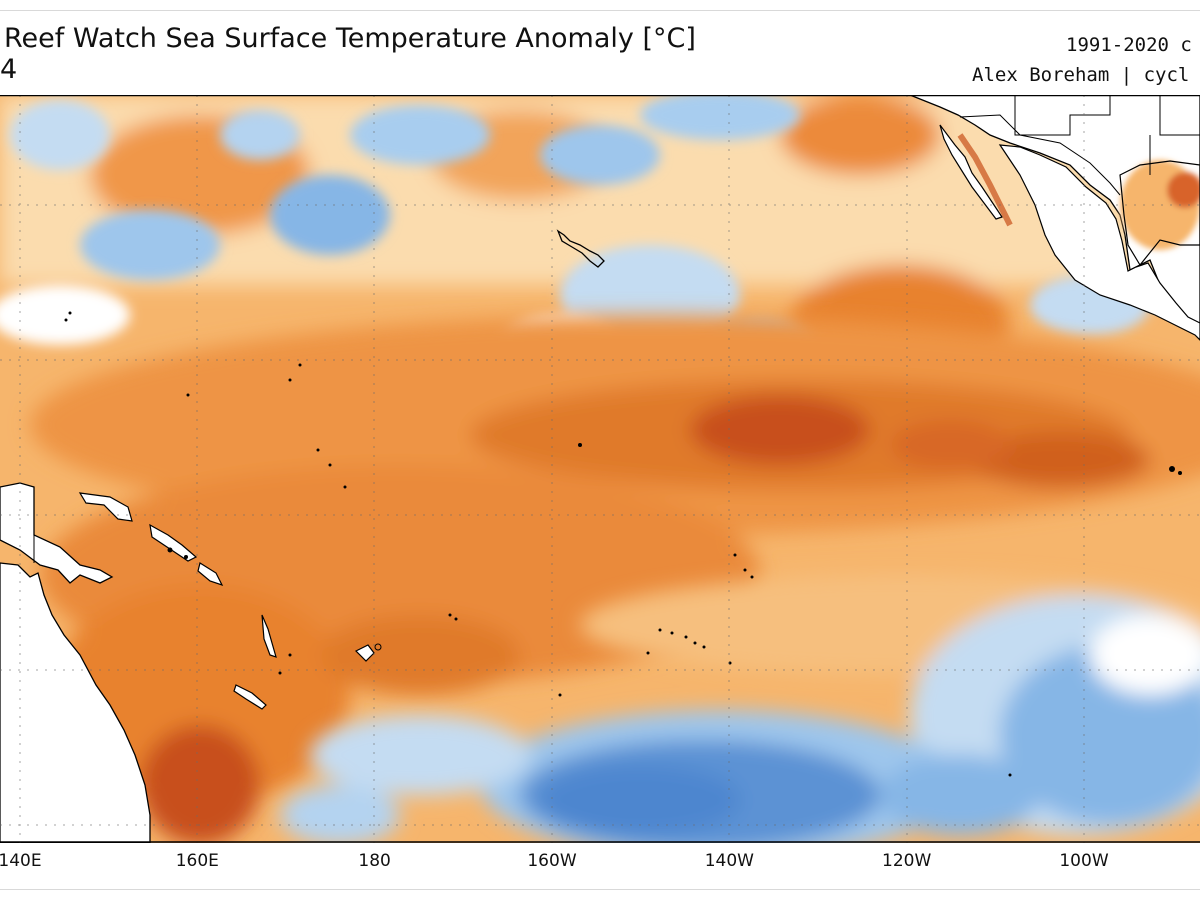  Describe the element at coordinates (600, 10) in the screenshot. I see `top-divider` at that location.